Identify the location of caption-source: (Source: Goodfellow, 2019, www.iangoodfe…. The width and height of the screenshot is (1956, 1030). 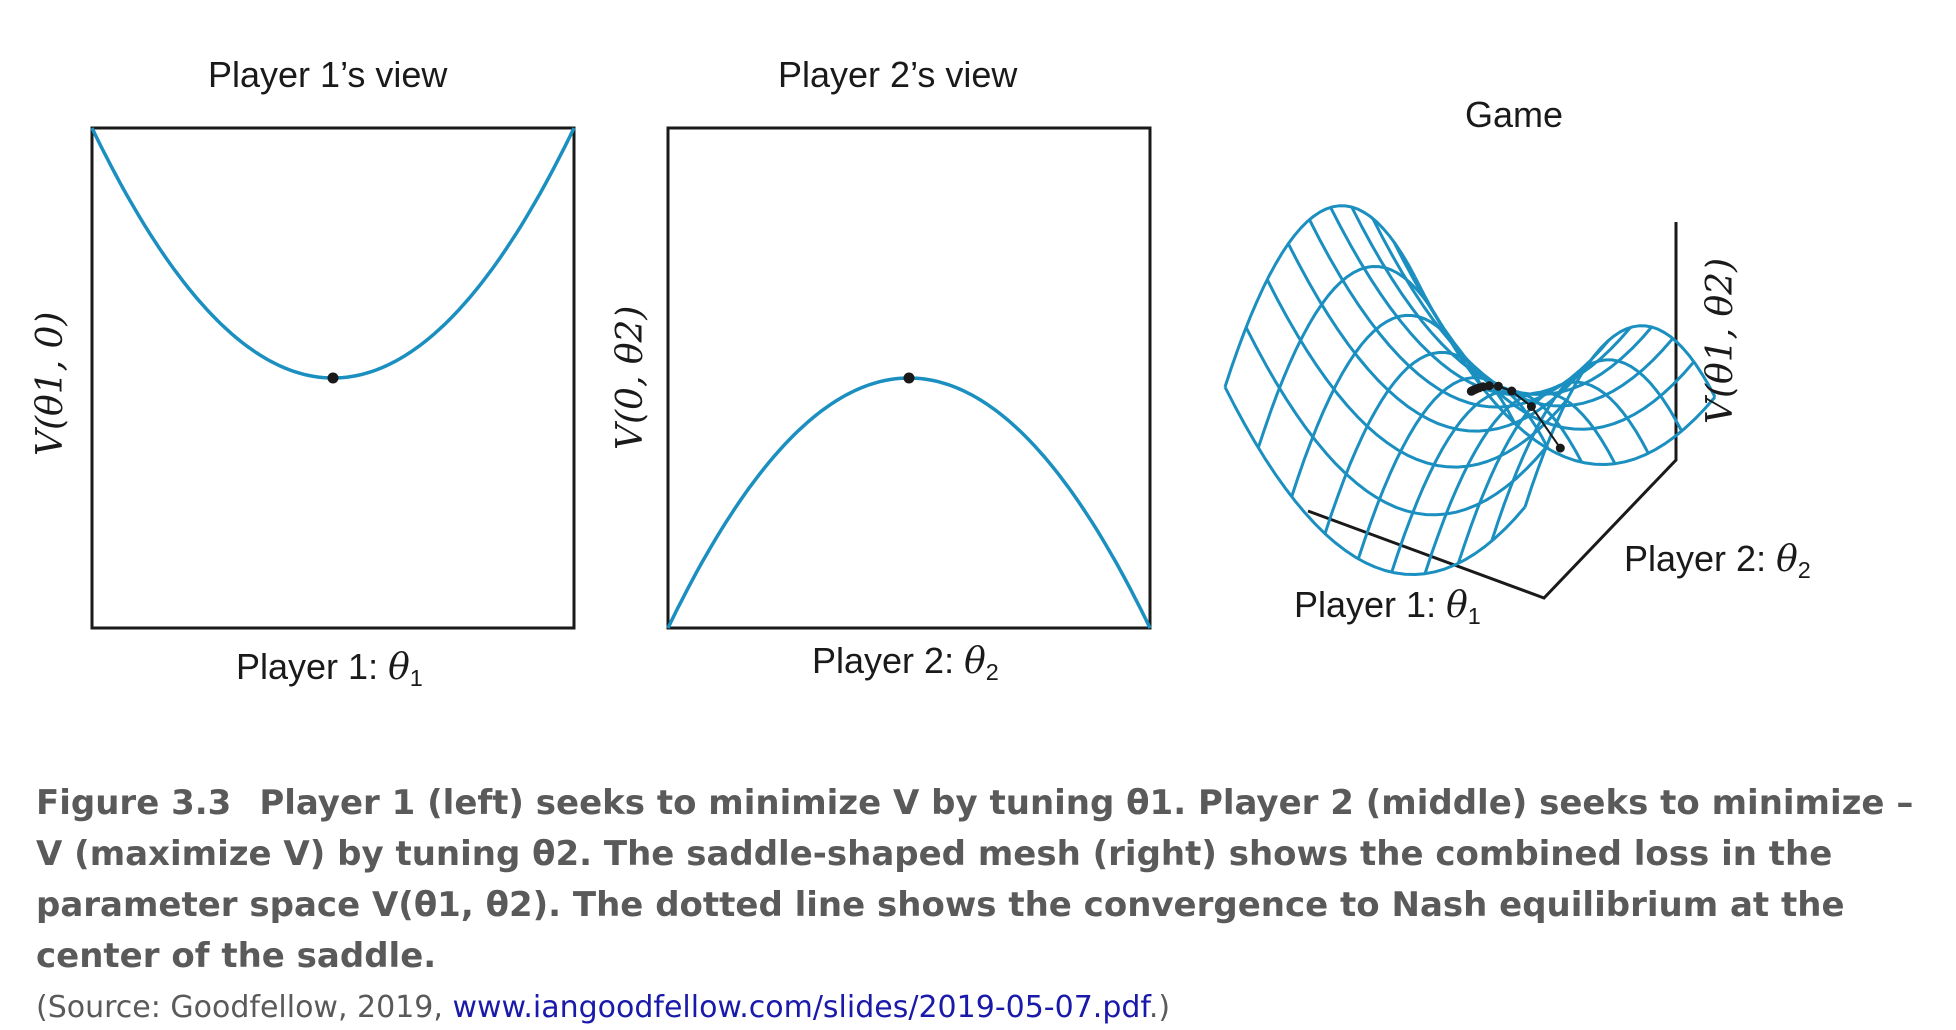
(981, 1008).